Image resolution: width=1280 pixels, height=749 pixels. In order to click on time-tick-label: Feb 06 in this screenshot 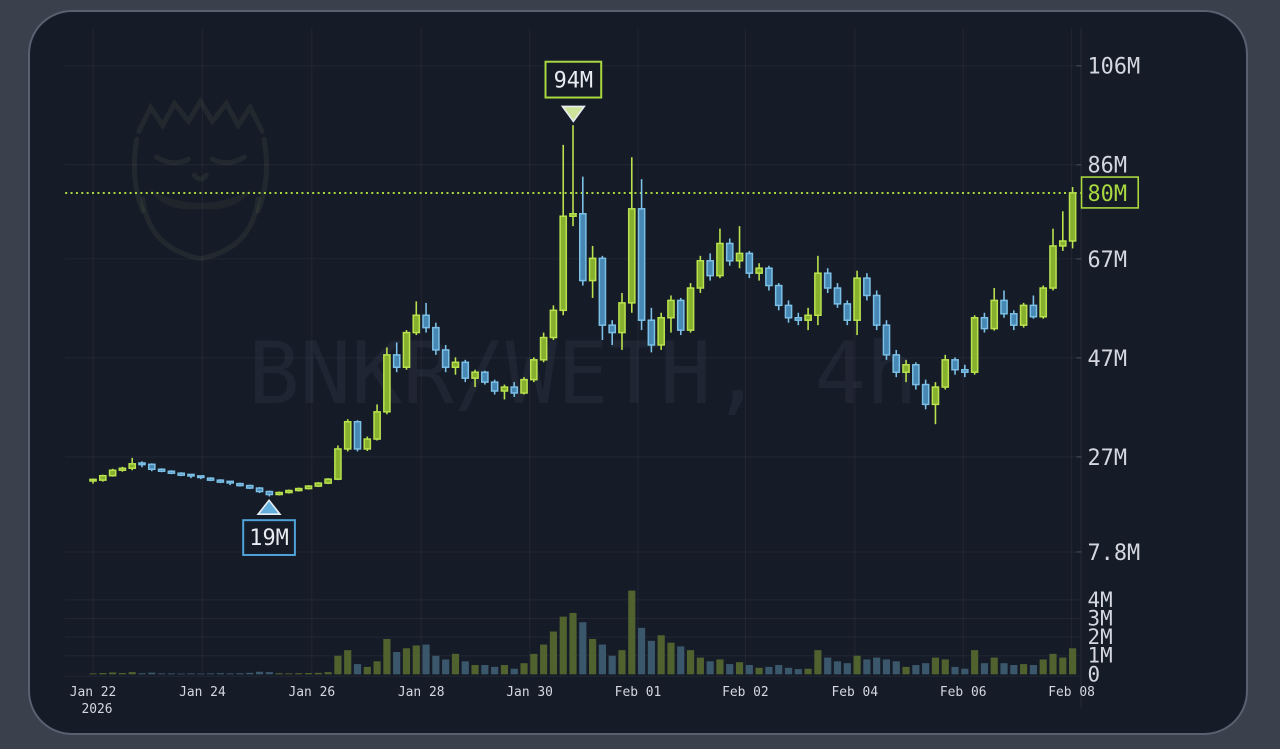, I will do `click(963, 692)`.